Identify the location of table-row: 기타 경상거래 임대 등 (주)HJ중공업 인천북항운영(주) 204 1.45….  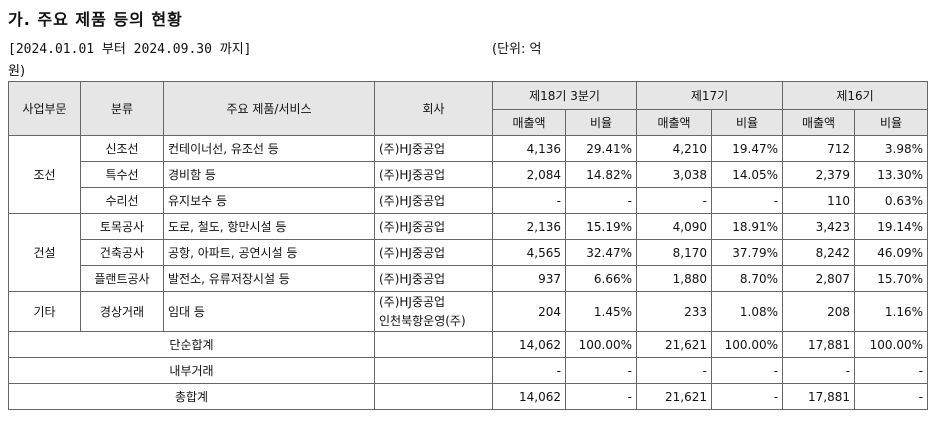
(468, 311).